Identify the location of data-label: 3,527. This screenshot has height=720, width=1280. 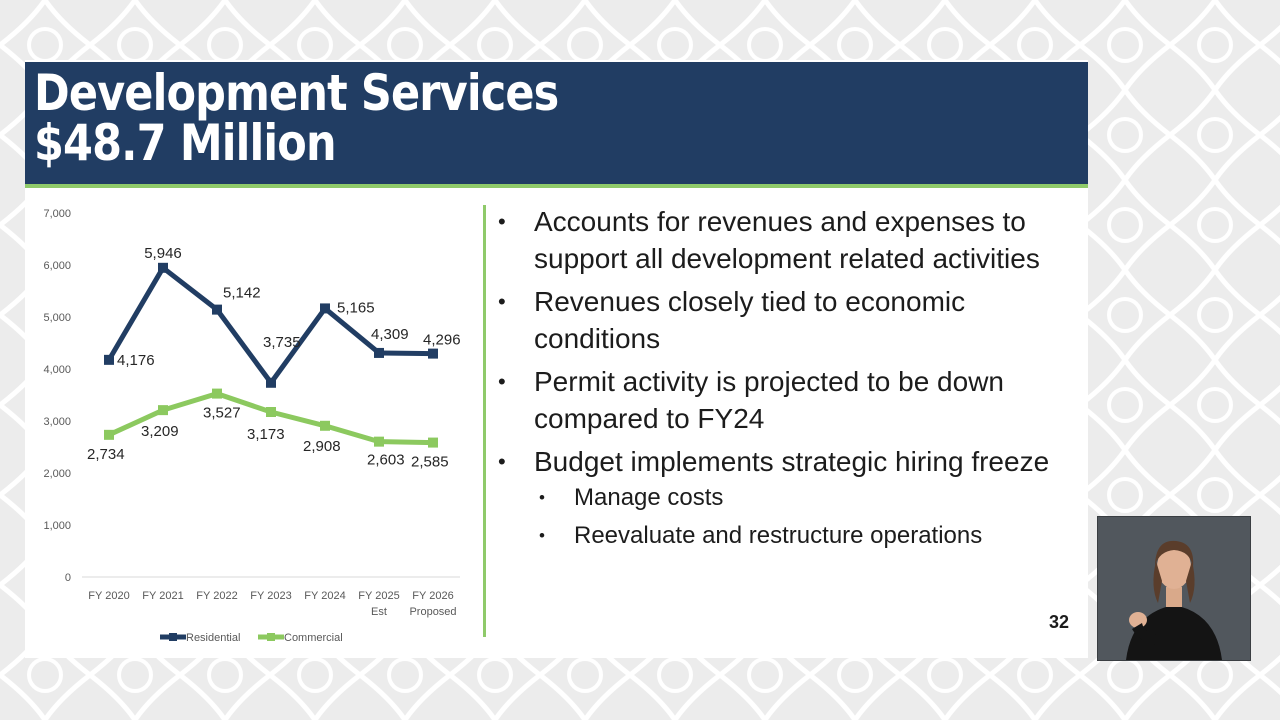
(222, 413).